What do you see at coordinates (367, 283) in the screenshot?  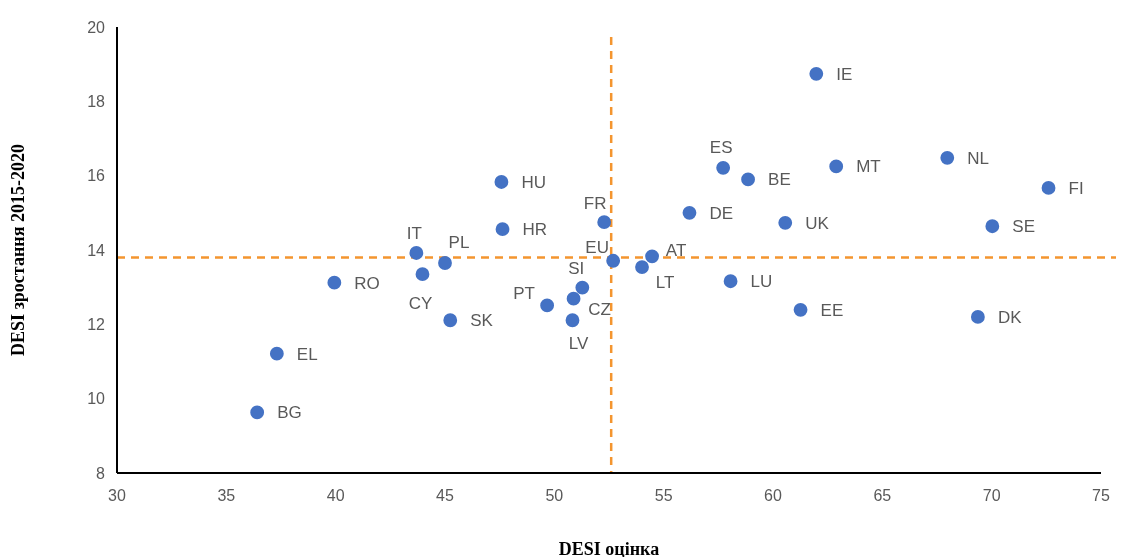 I see `annotation: RO` at bounding box center [367, 283].